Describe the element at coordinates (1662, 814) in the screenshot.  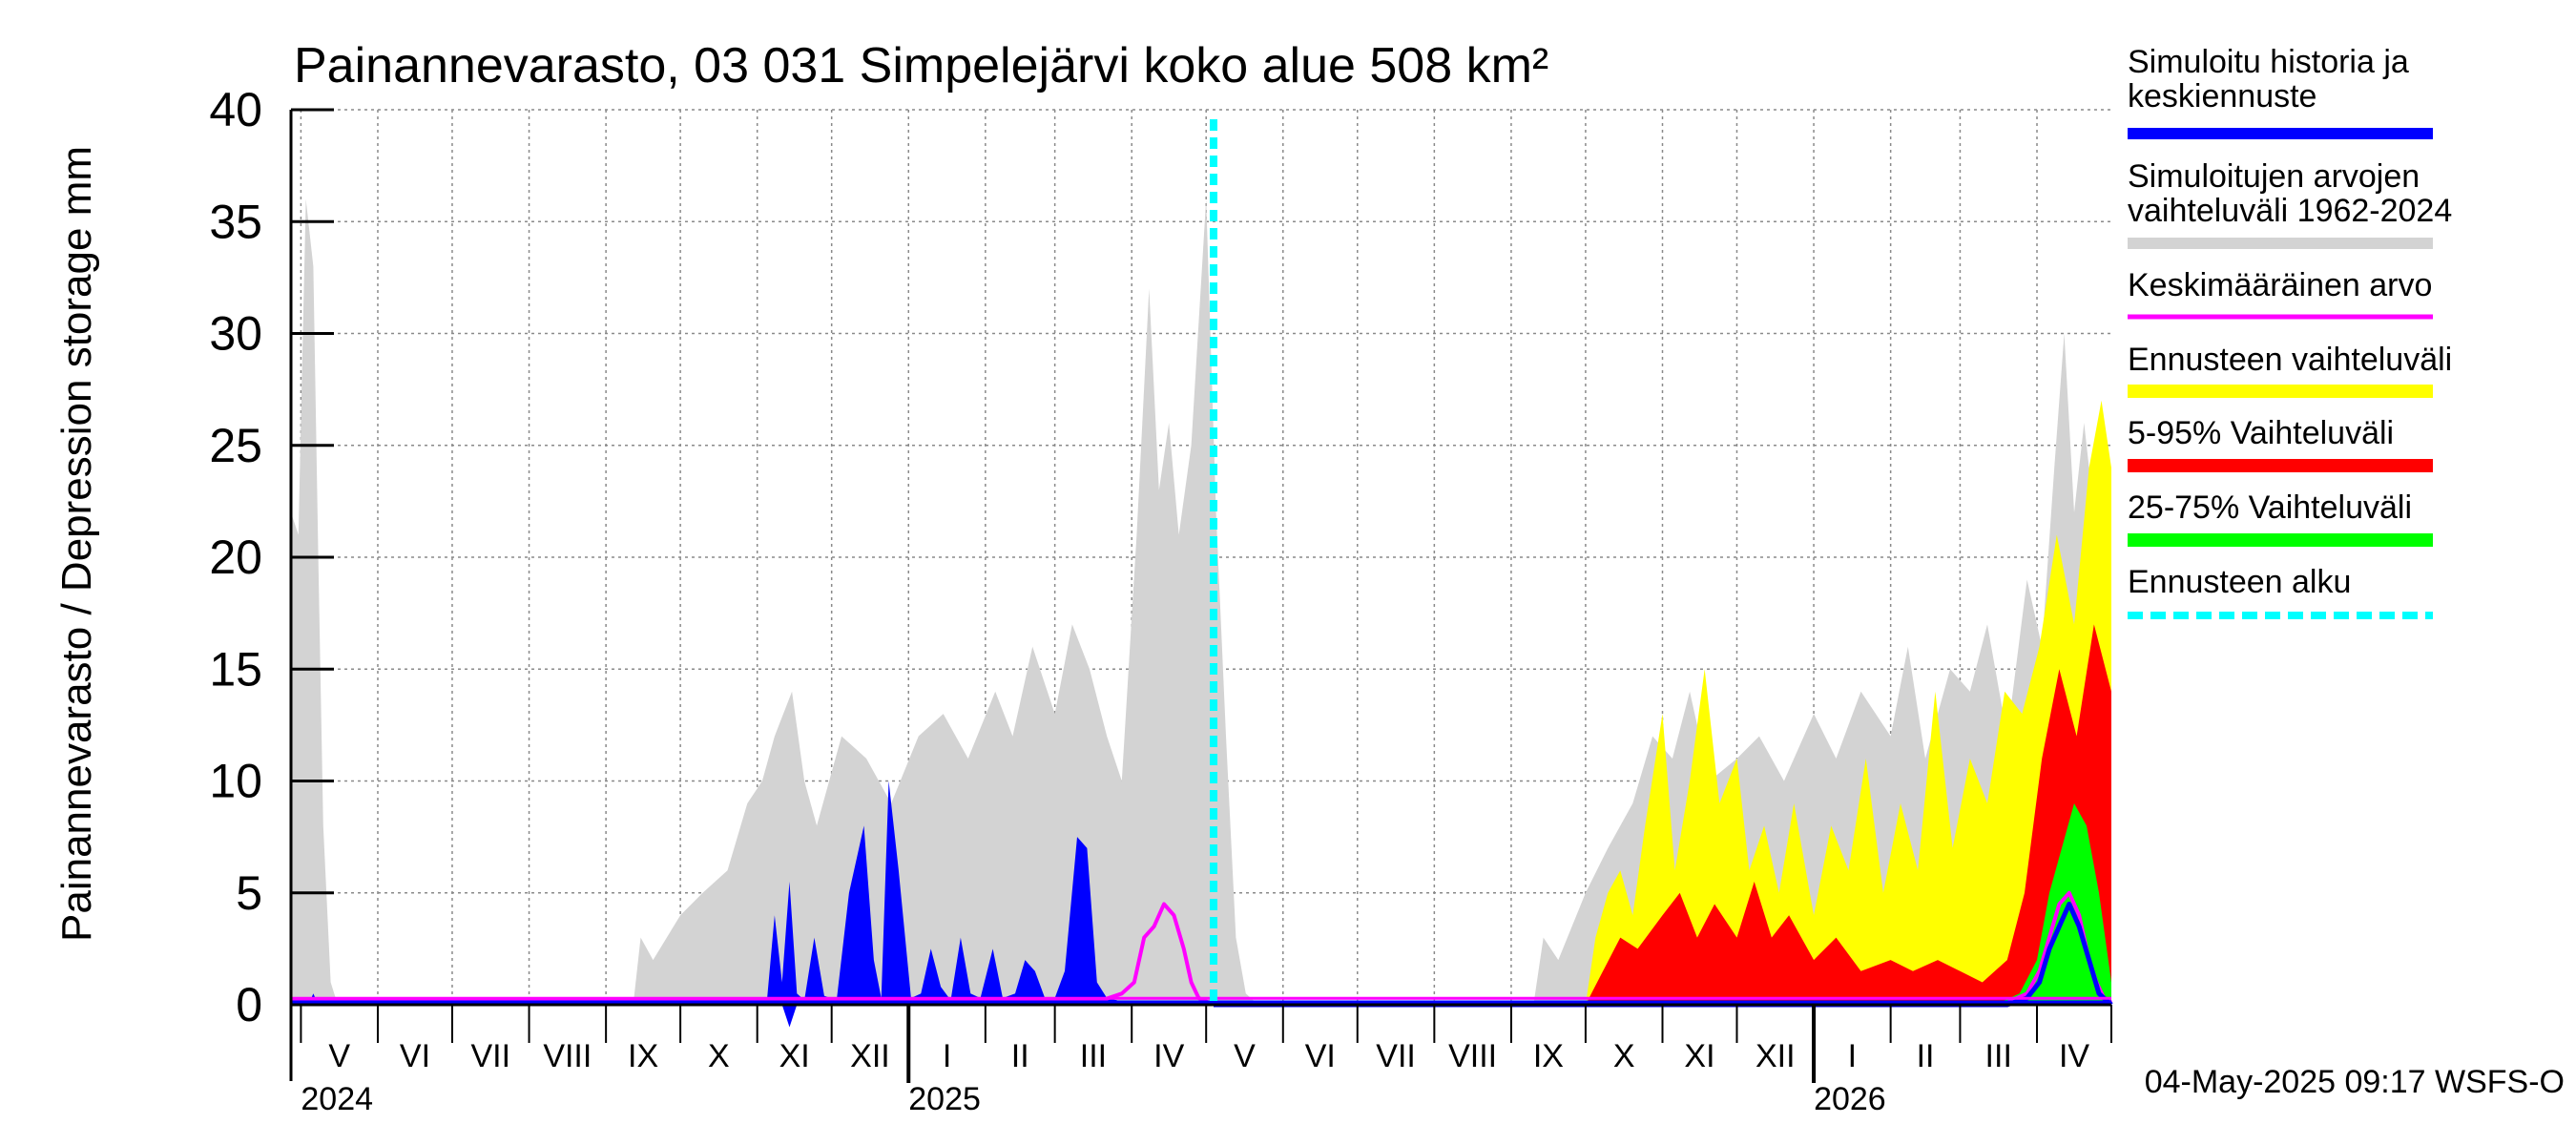
I see `p5-95-band` at that location.